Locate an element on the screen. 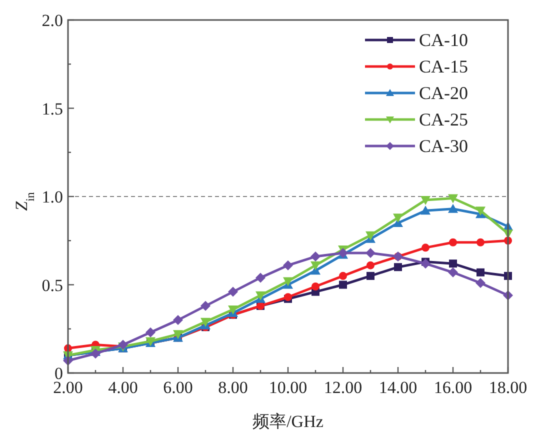  x-axis-title: 频率/GHz is located at coordinates (288, 421).